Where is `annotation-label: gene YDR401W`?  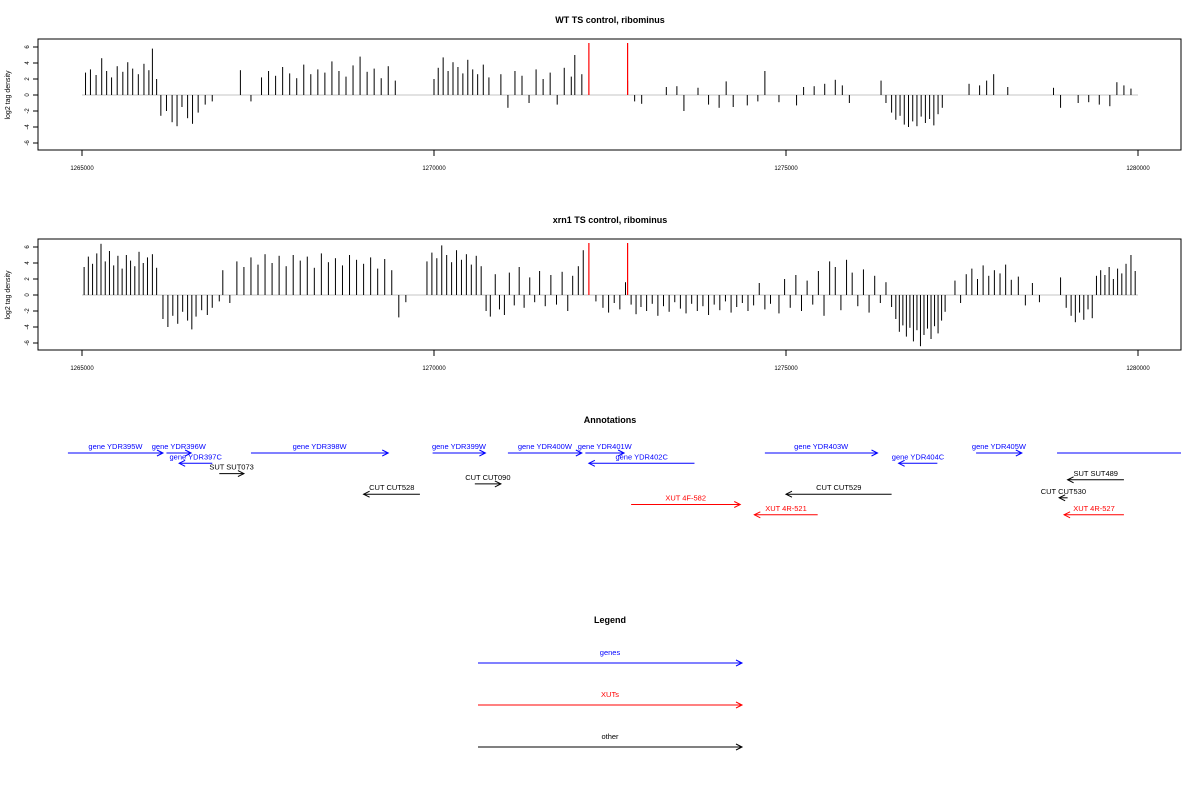 annotation-label: gene YDR401W is located at coordinates (605, 446).